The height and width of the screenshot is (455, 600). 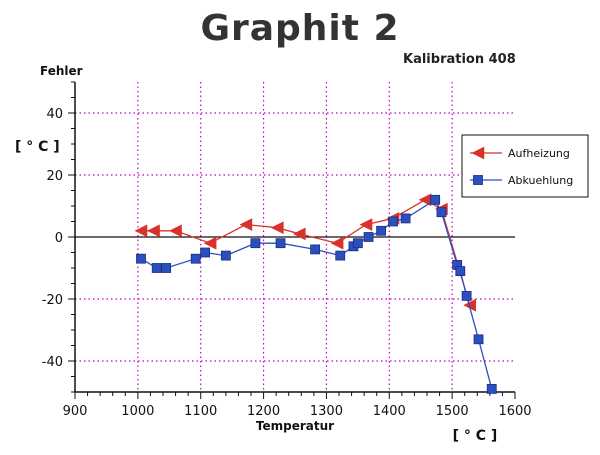 I want to click on y-tick-label: 40, so click(x=54, y=114).